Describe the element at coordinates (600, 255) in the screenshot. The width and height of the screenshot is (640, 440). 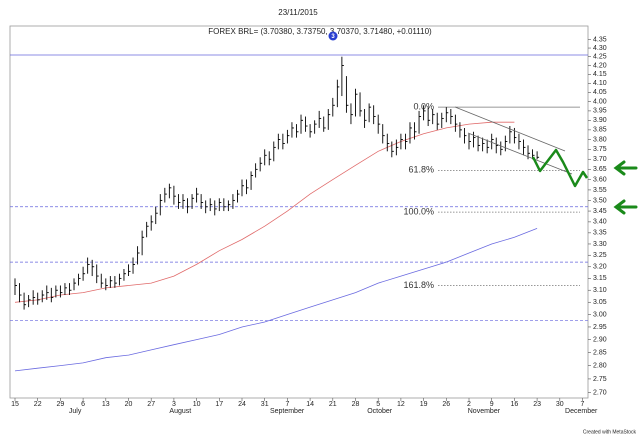
I see `y-tick-label: 3.25` at that location.